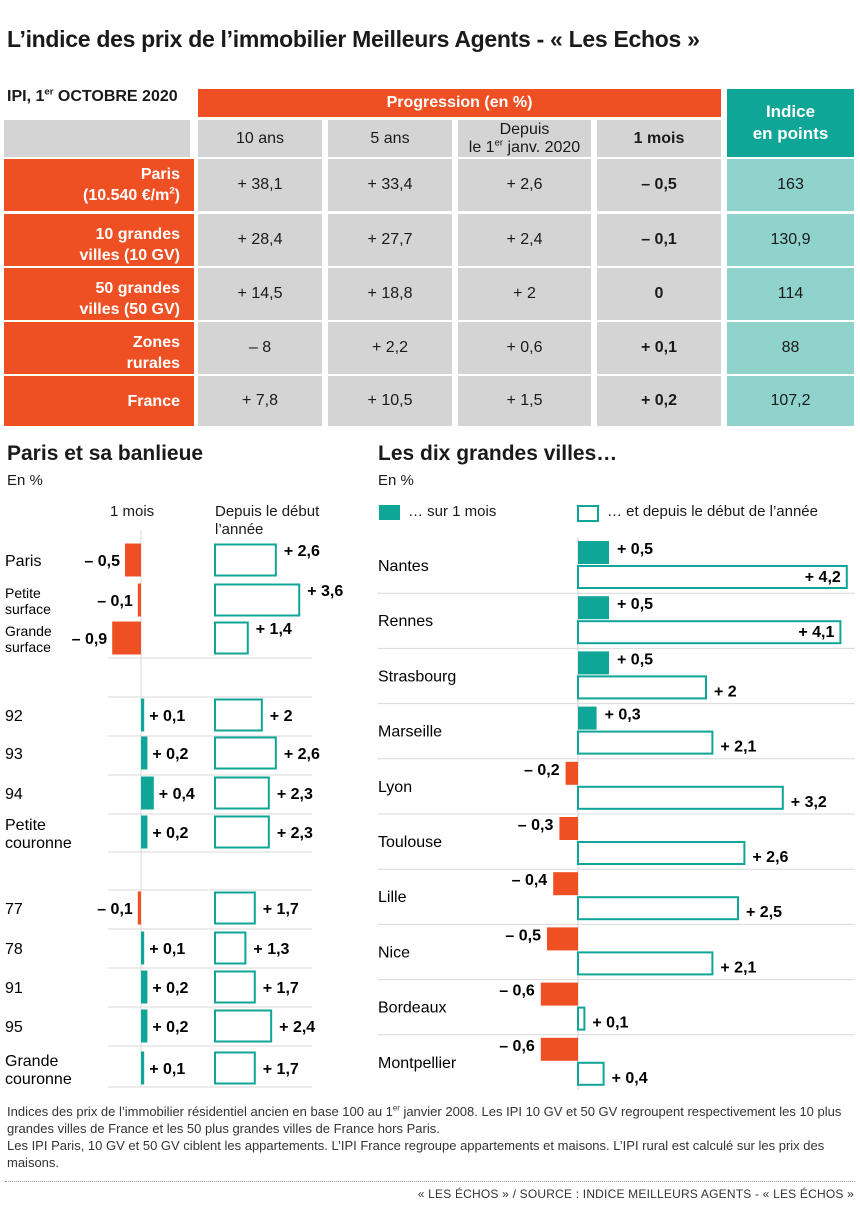 This screenshot has width=860, height=1207. Describe the element at coordinates (524, 348) in the screenshot. I see `table-cell: + 0,6` at that location.